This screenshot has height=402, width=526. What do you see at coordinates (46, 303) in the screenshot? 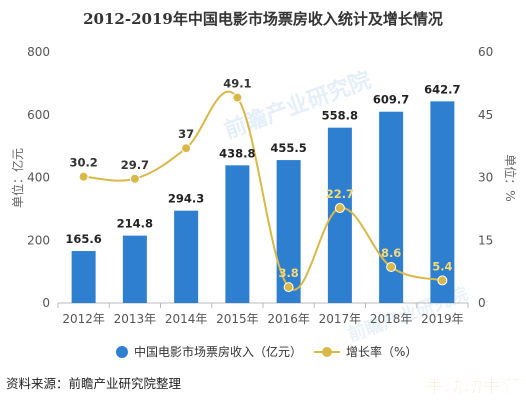
I see `left-tick-label: 0` at bounding box center [46, 303].